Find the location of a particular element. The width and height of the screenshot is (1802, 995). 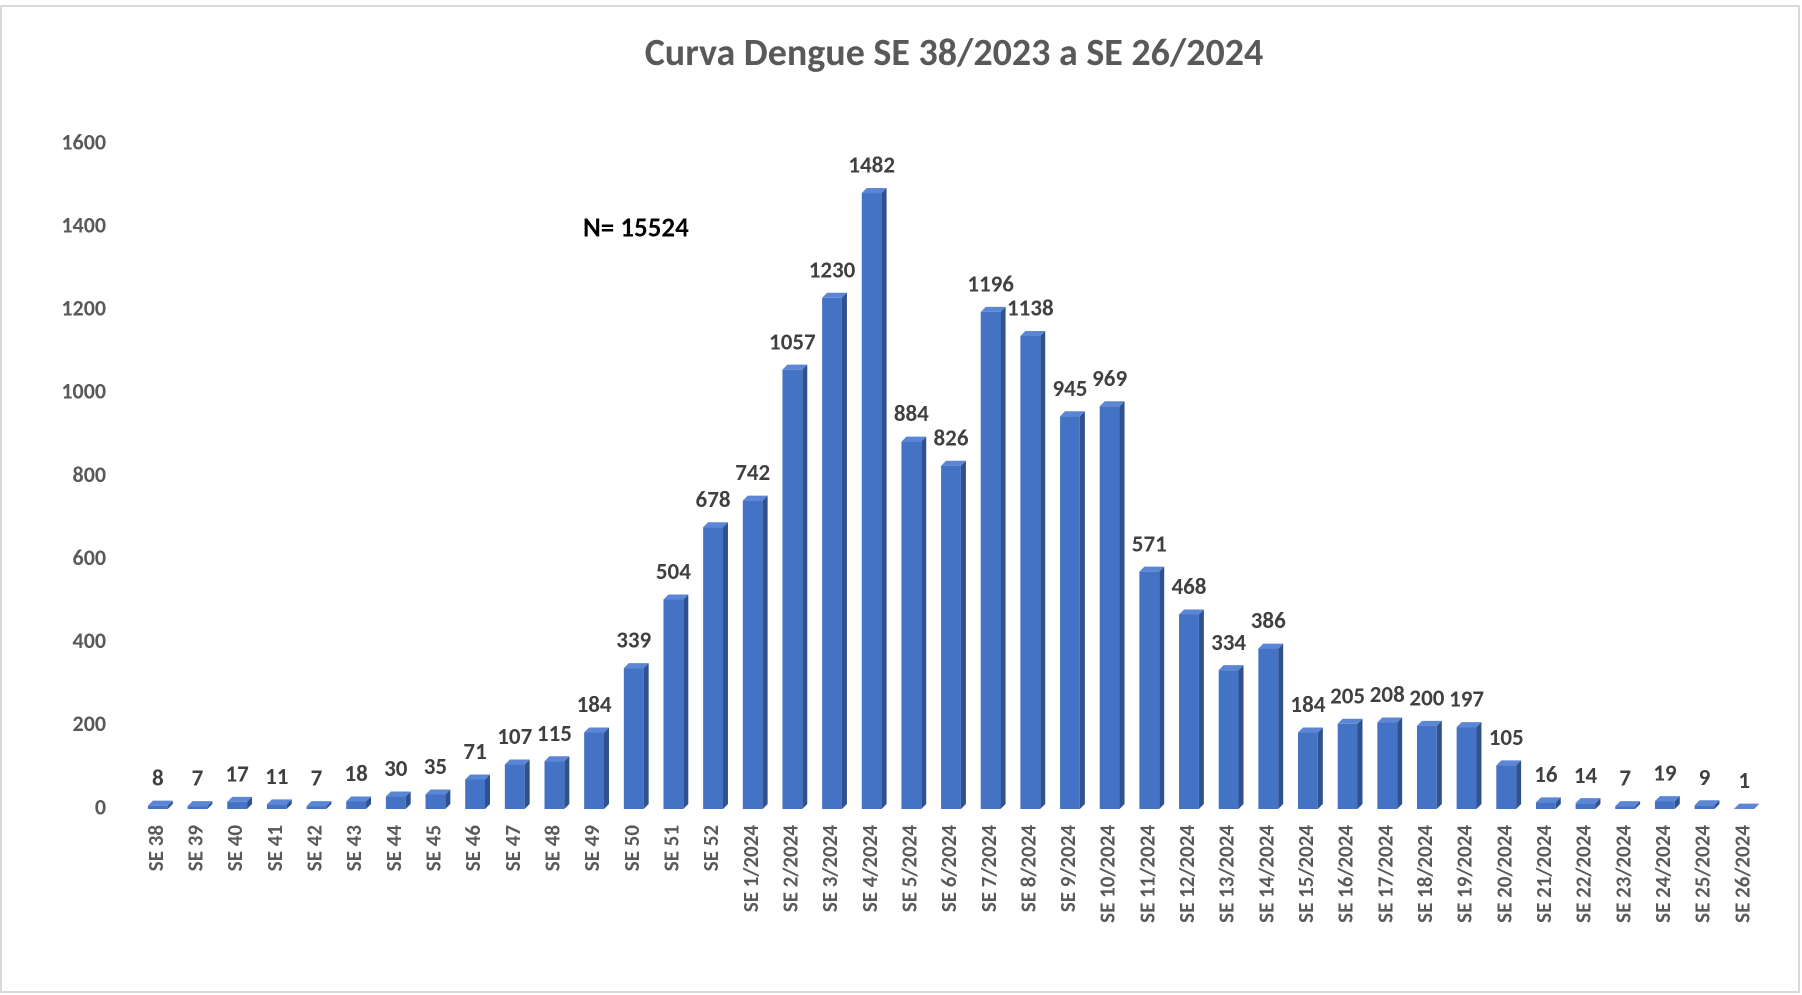

x-tick-label: SE 22/2024 is located at coordinates (1584, 874).